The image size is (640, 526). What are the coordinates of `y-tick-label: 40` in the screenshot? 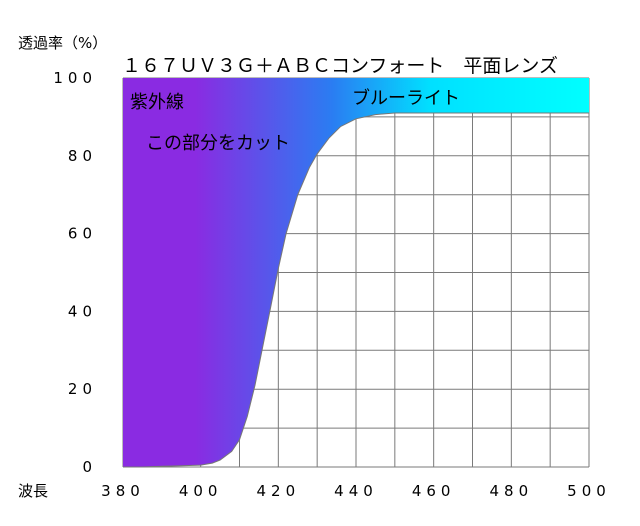 It's located at (82, 311).